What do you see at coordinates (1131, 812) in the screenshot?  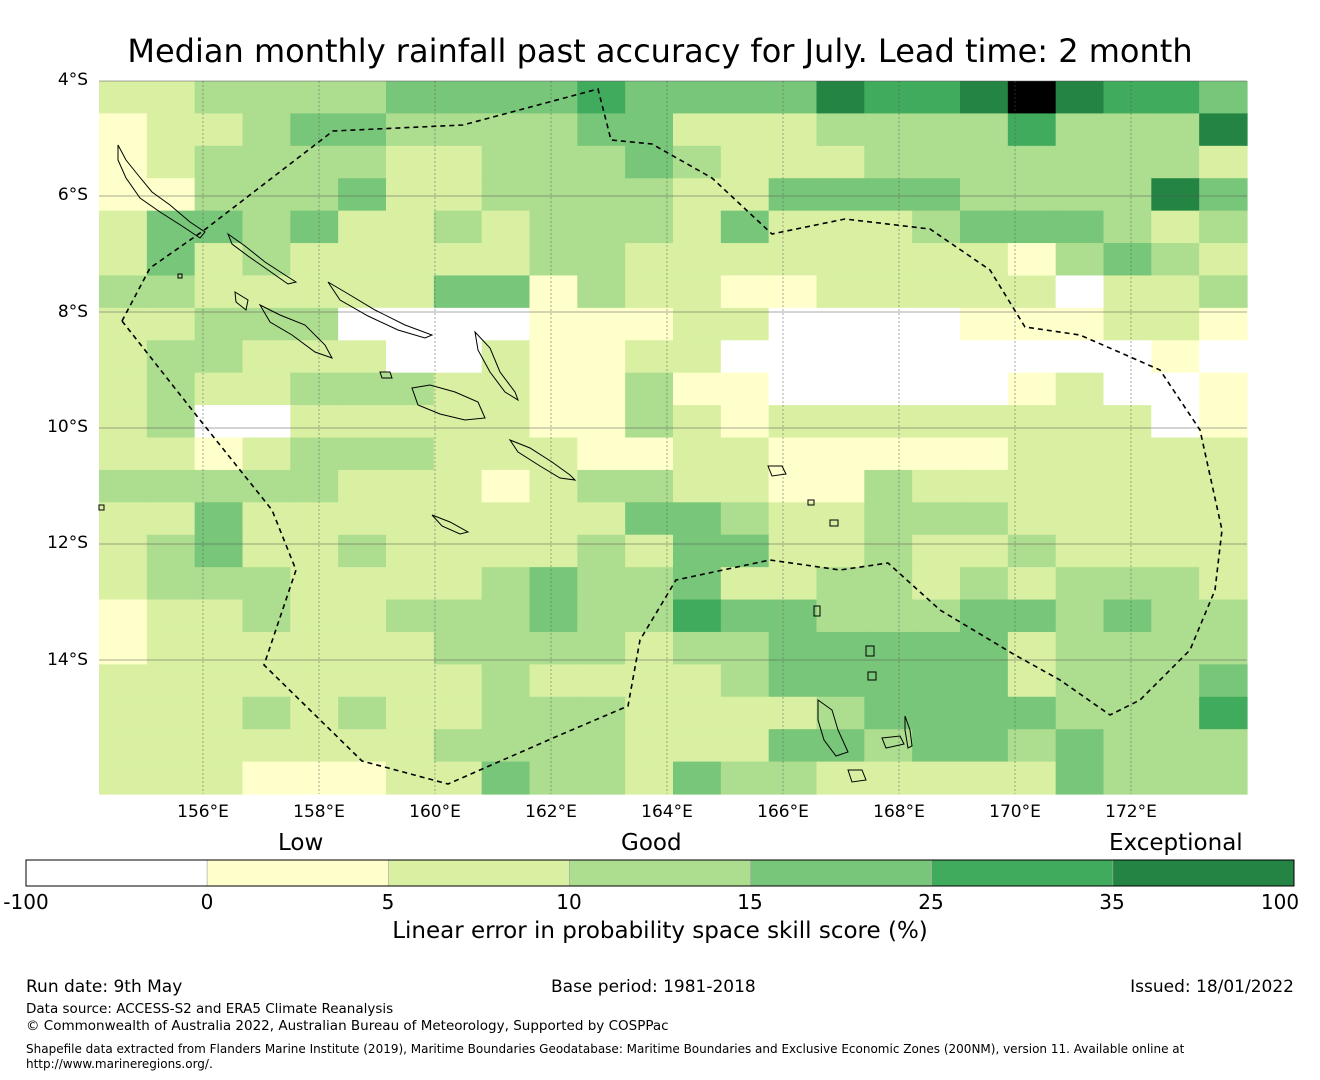 I see `lon-label: 172°E` at bounding box center [1131, 812].